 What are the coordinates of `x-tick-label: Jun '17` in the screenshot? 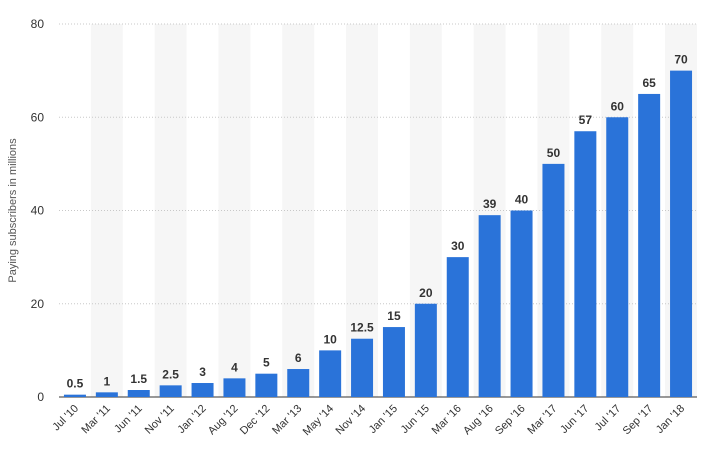 It's located at (574, 419).